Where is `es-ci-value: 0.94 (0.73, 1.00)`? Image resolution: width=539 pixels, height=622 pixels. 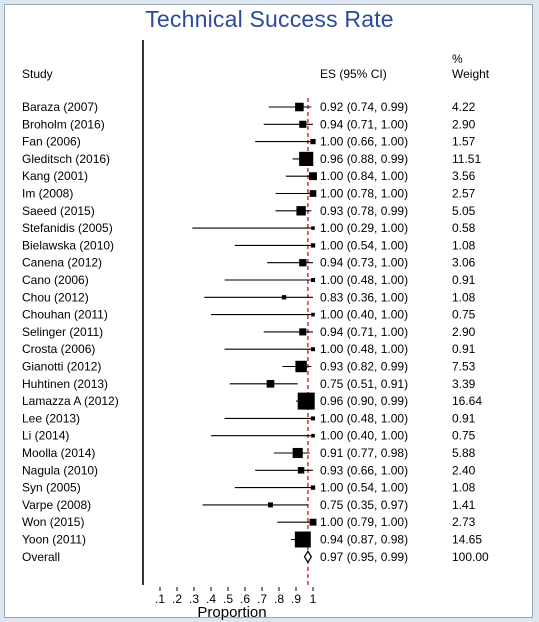
es-ci-value: 0.94 (0.73, 1.00) is located at coordinates (364, 263).